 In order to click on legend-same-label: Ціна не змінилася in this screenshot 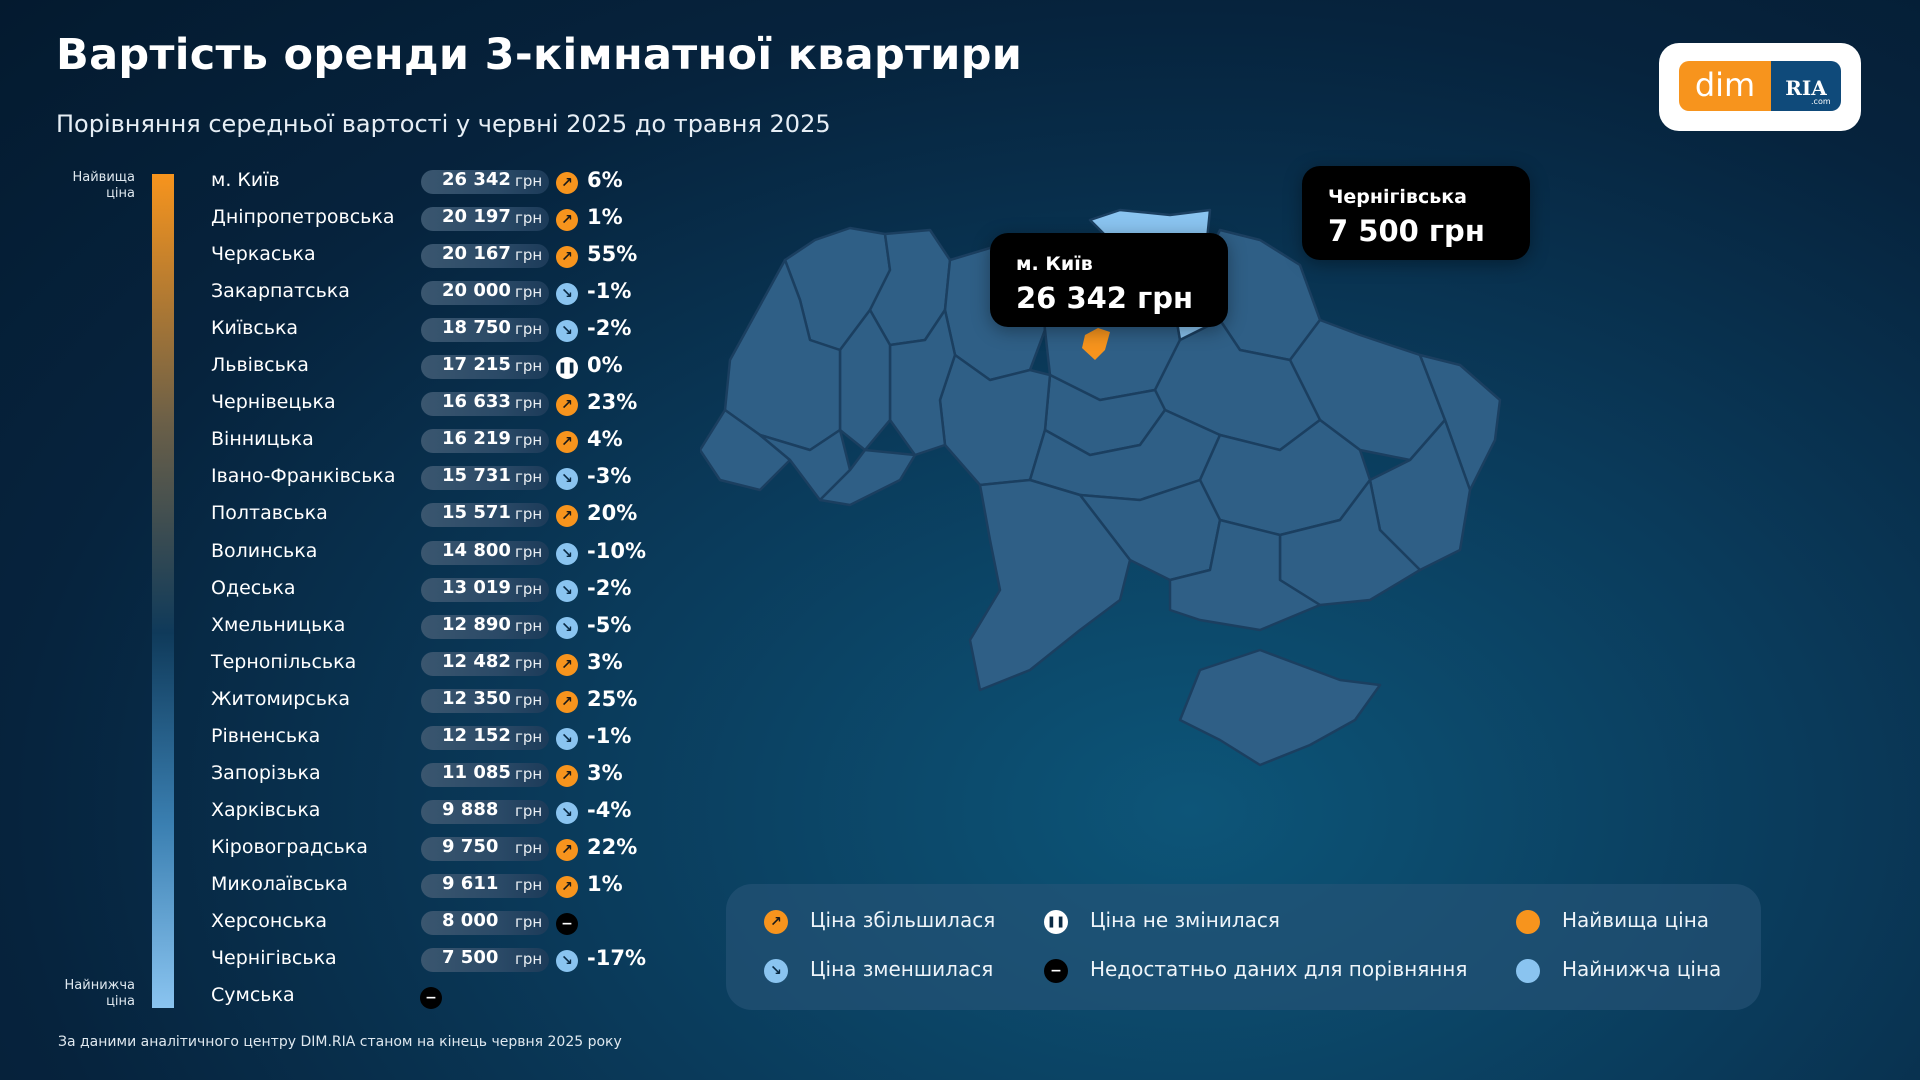, I will do `click(1185, 920)`.